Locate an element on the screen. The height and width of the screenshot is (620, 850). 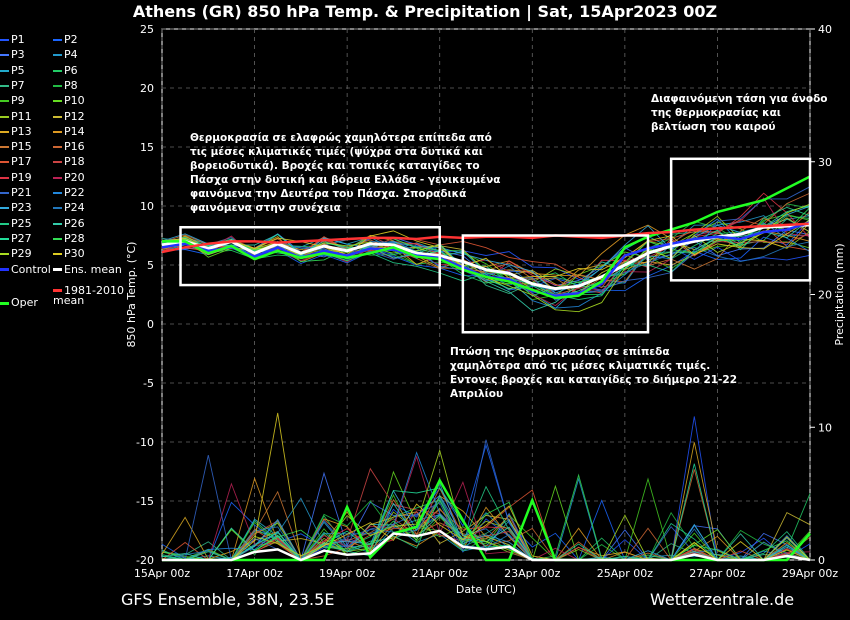
legend-label: Ens. mean is located at coordinates (93, 269).